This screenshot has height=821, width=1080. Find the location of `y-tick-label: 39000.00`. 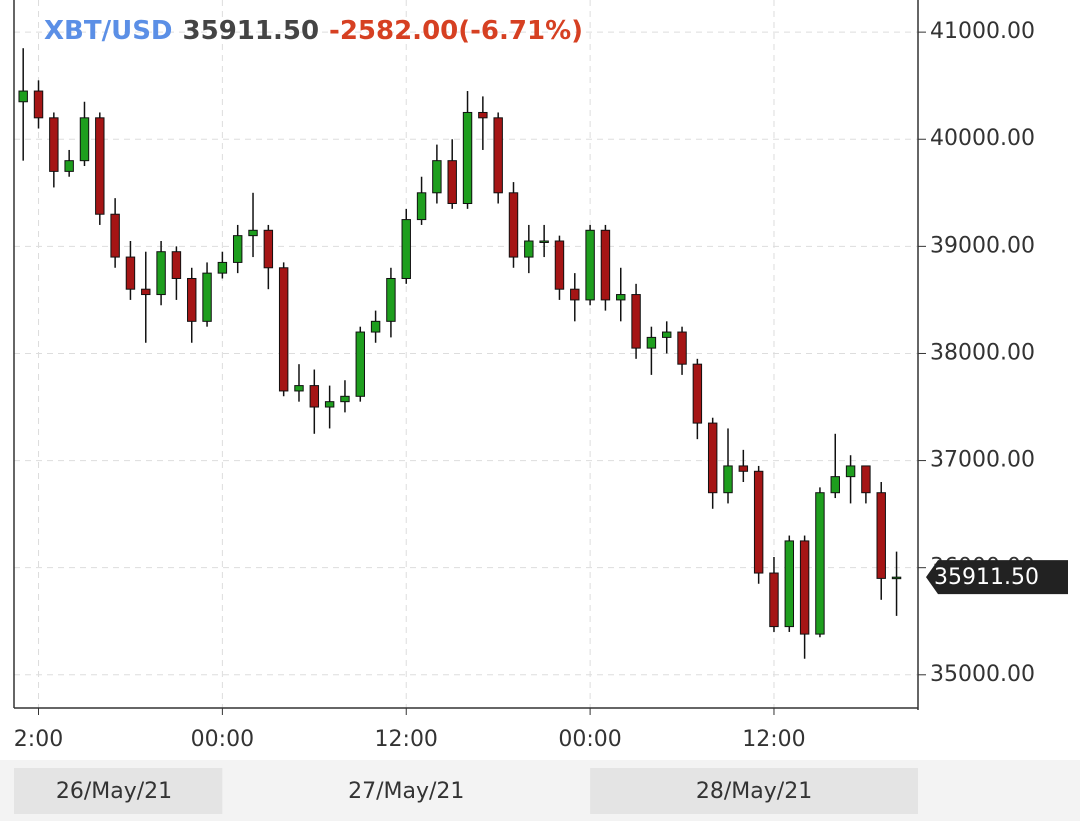

y-tick-label: 39000.00 is located at coordinates (982, 245).